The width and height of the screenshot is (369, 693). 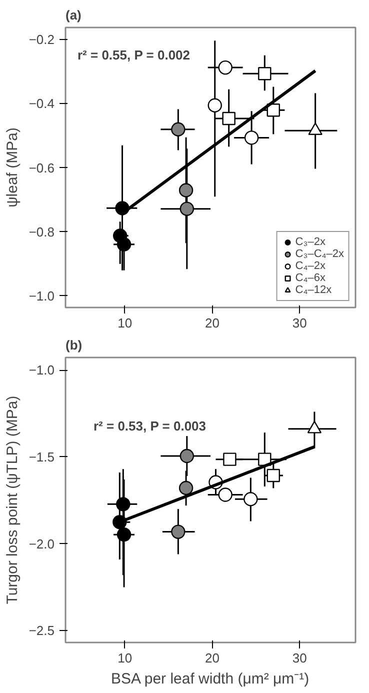 I want to click on y-tick-label: −0.2, so click(x=41, y=40).